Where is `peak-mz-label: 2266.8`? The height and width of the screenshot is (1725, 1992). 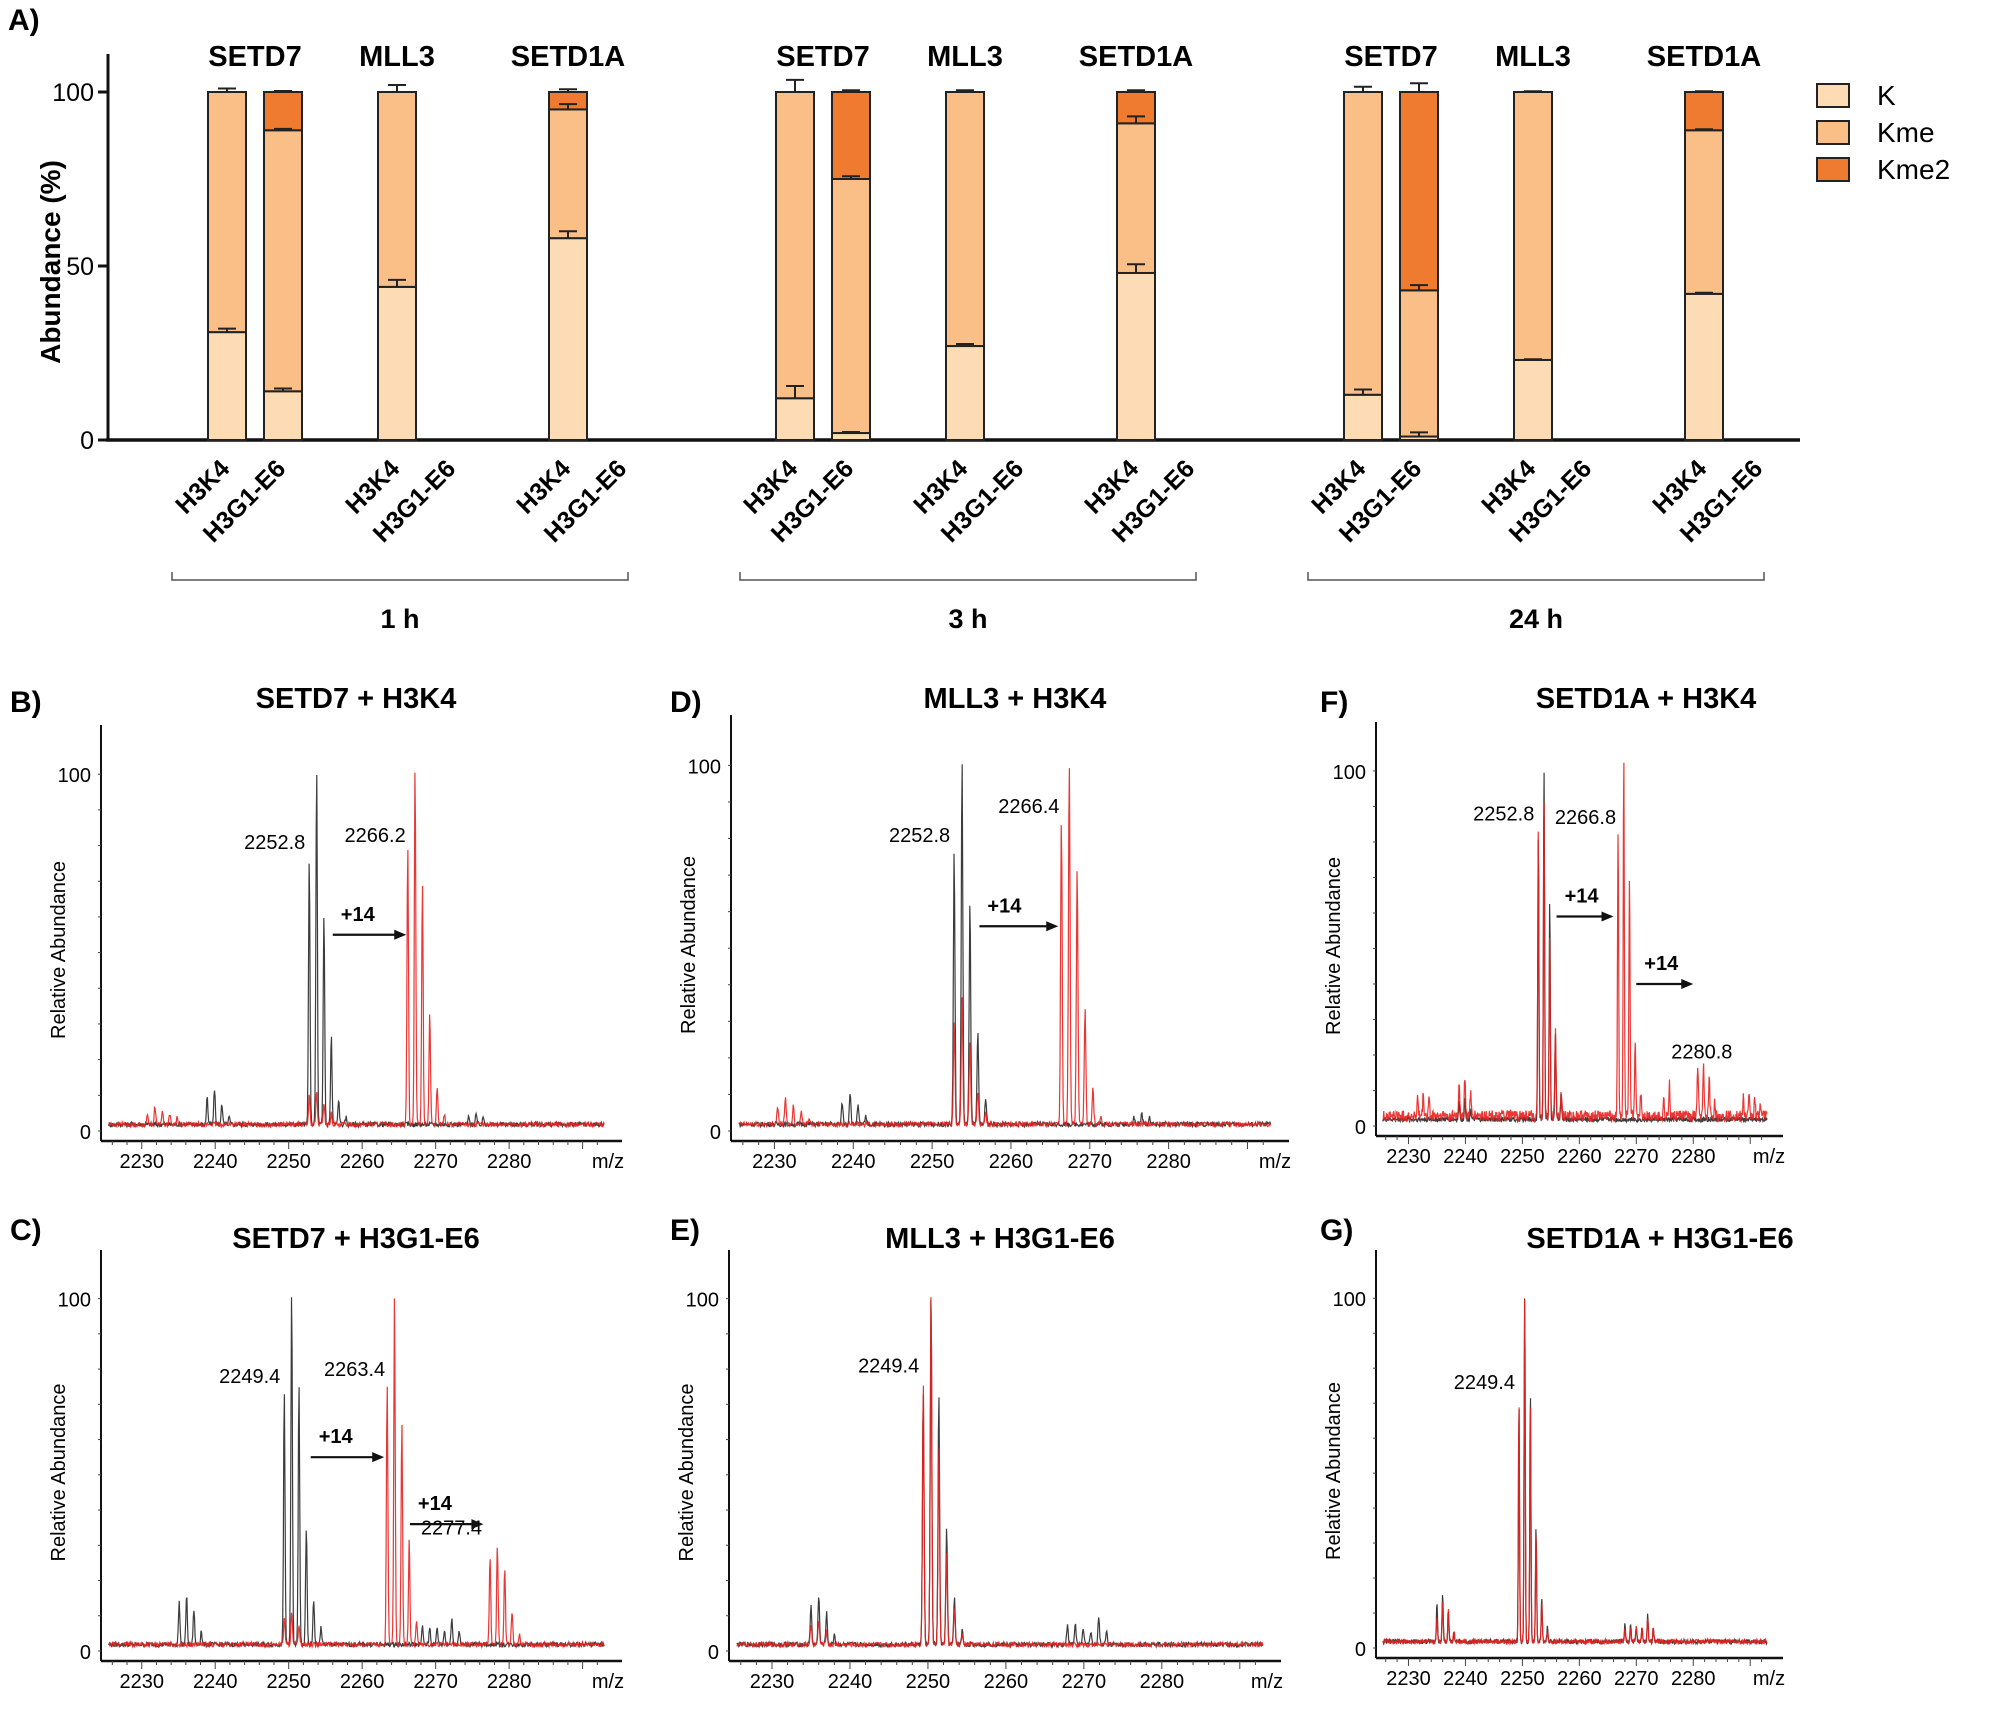
peak-mz-label: 2266.8 is located at coordinates (1585, 818).